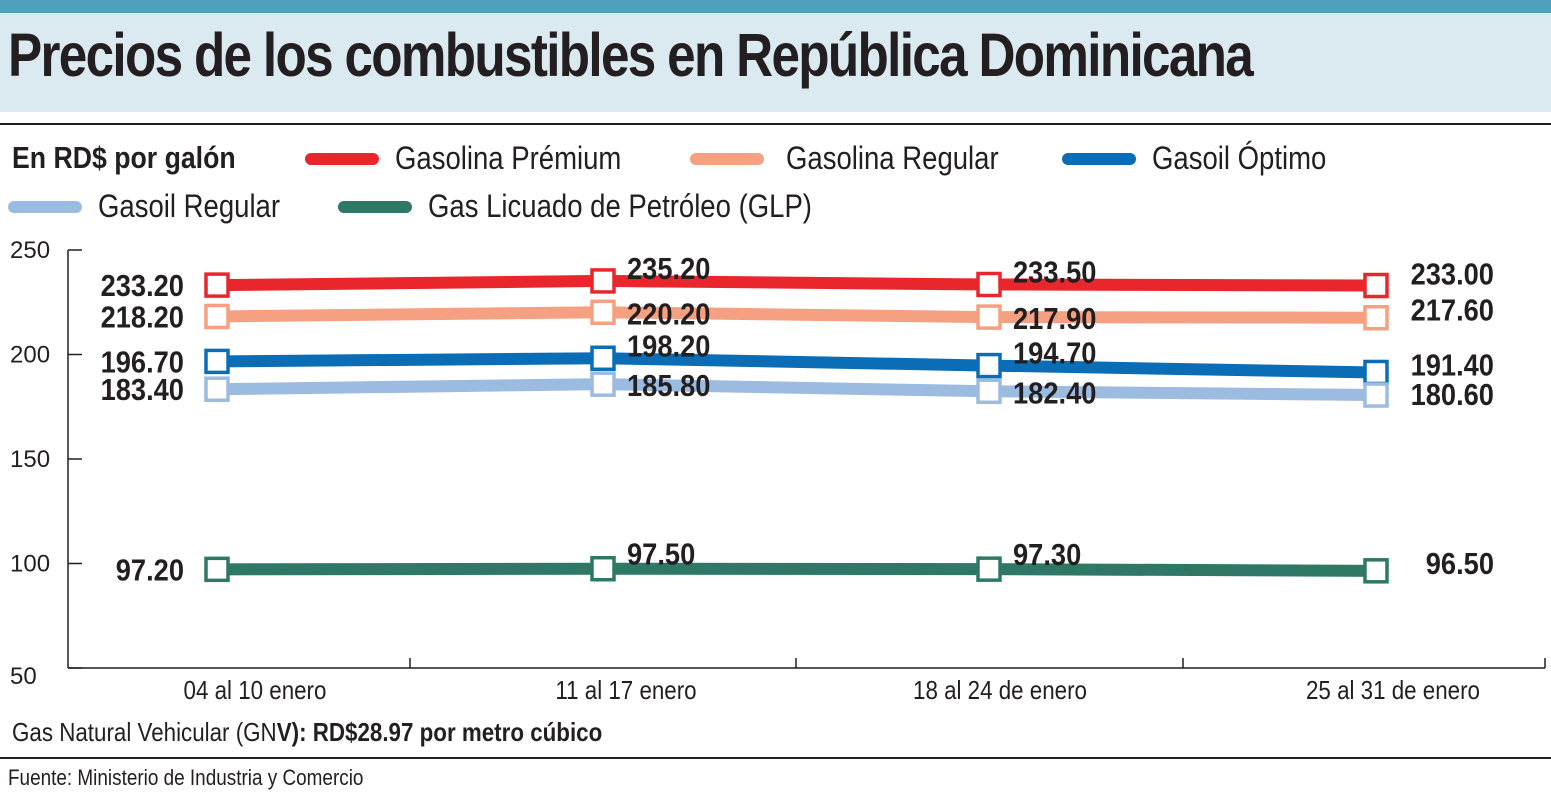 Image resolution: width=1551 pixels, height=792 pixels. What do you see at coordinates (775, 758) in the screenshot?
I see `footer-divider` at bounding box center [775, 758].